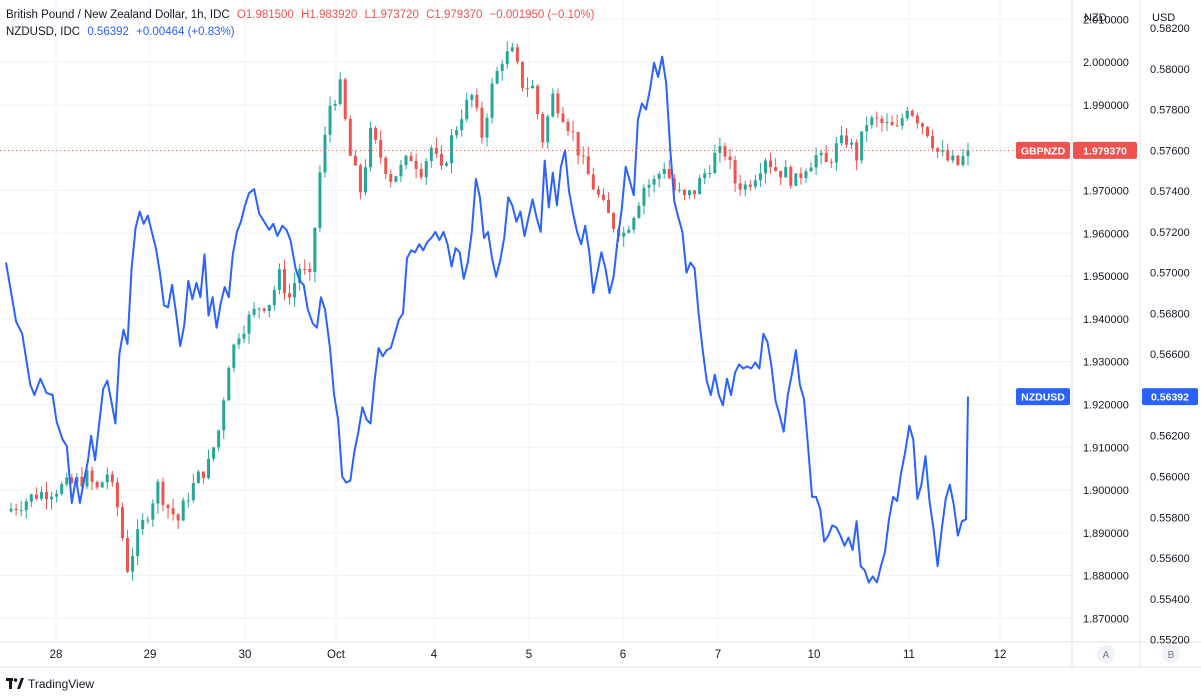 The height and width of the screenshot is (699, 1201). What do you see at coordinates (122, 32) in the screenshot?
I see `compare-series-legend: NZDUSD, IDC 0.56392 +0.00464 (+0.83%)` at bounding box center [122, 32].